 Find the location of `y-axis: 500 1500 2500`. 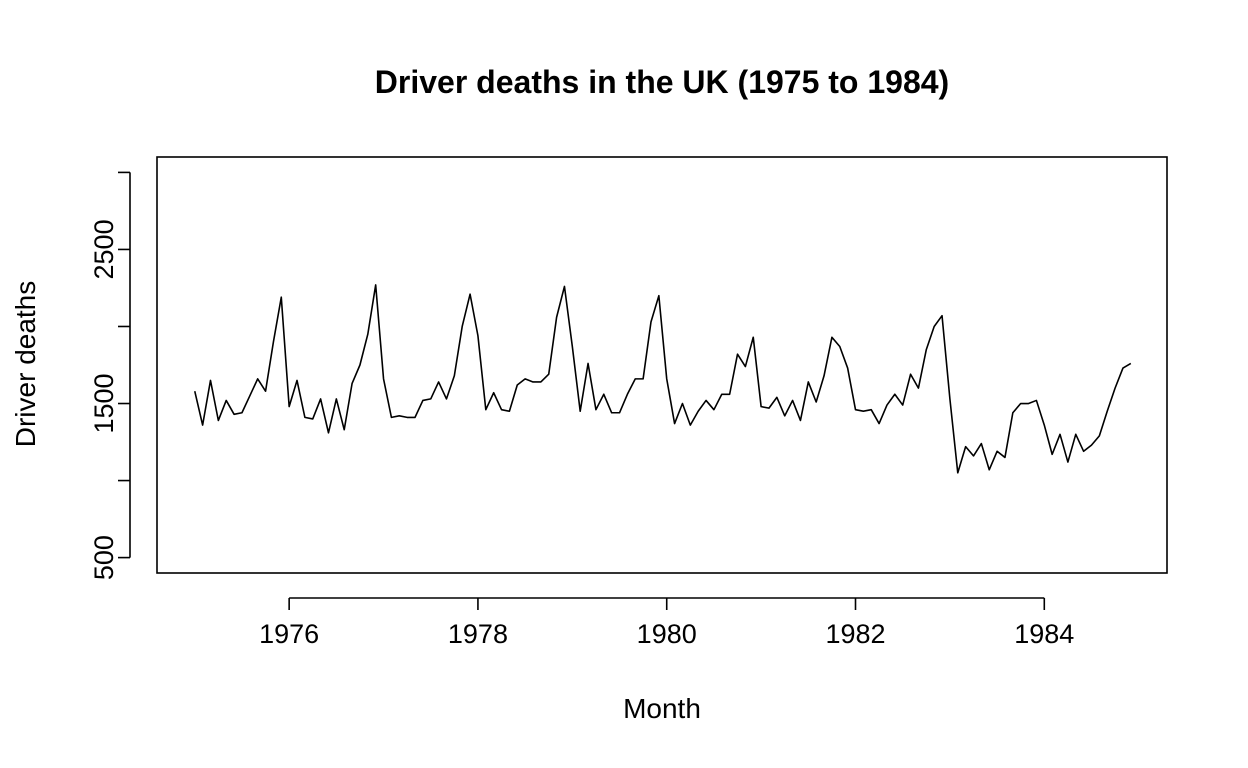

y-axis: 500 1500 2500 is located at coordinates (110, 375).